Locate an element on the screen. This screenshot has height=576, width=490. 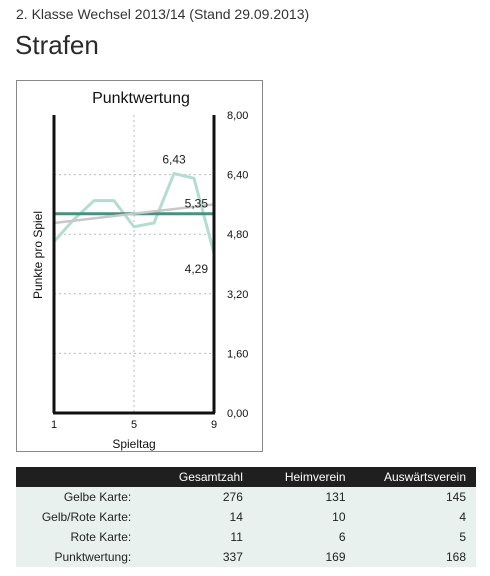
row-label: Gelb/Rote Karte: is located at coordinates (79, 517).